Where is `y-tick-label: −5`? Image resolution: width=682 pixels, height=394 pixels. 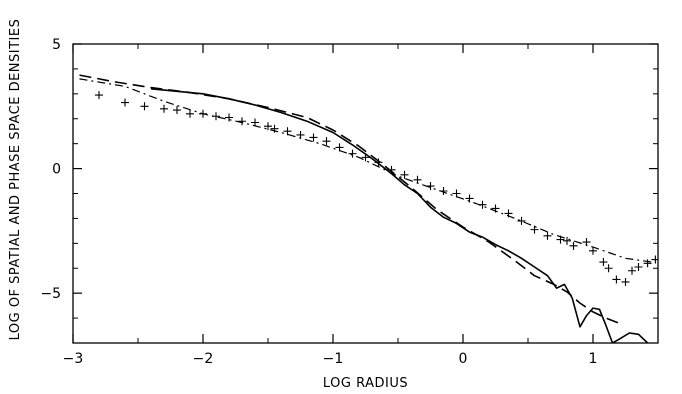
y-tick-label: −5 is located at coordinates (50, 294).